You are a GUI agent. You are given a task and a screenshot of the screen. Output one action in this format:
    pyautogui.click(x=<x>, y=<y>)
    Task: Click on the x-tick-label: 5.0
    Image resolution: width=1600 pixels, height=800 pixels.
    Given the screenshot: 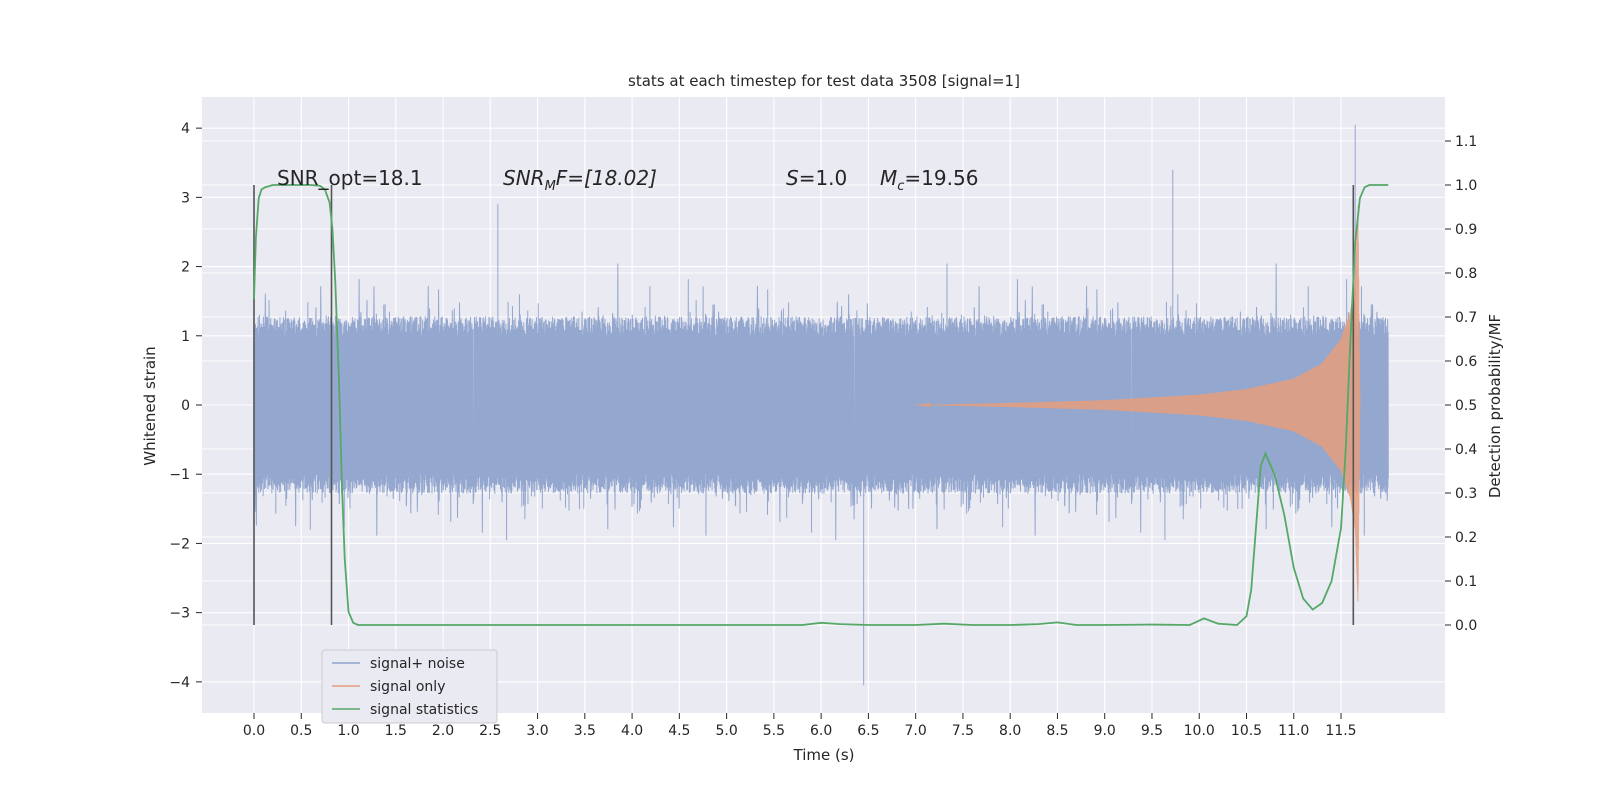 What is the action you would take?
    pyautogui.click(x=726, y=731)
    